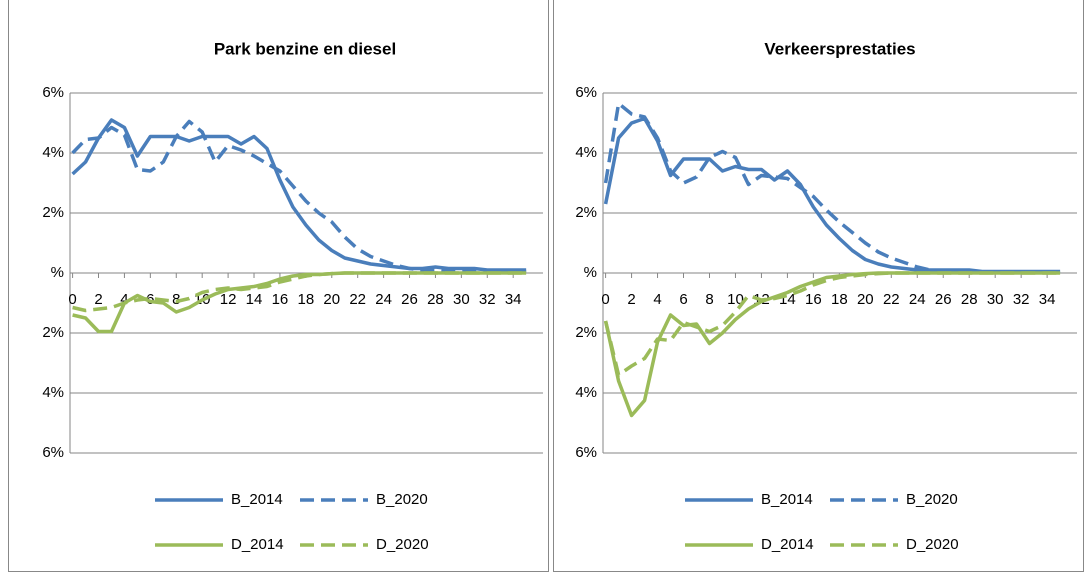 Image resolution: width=1088 pixels, height=572 pixels. Describe the element at coordinates (228, 299) in the screenshot. I see `x-tick-label: 12` at that location.